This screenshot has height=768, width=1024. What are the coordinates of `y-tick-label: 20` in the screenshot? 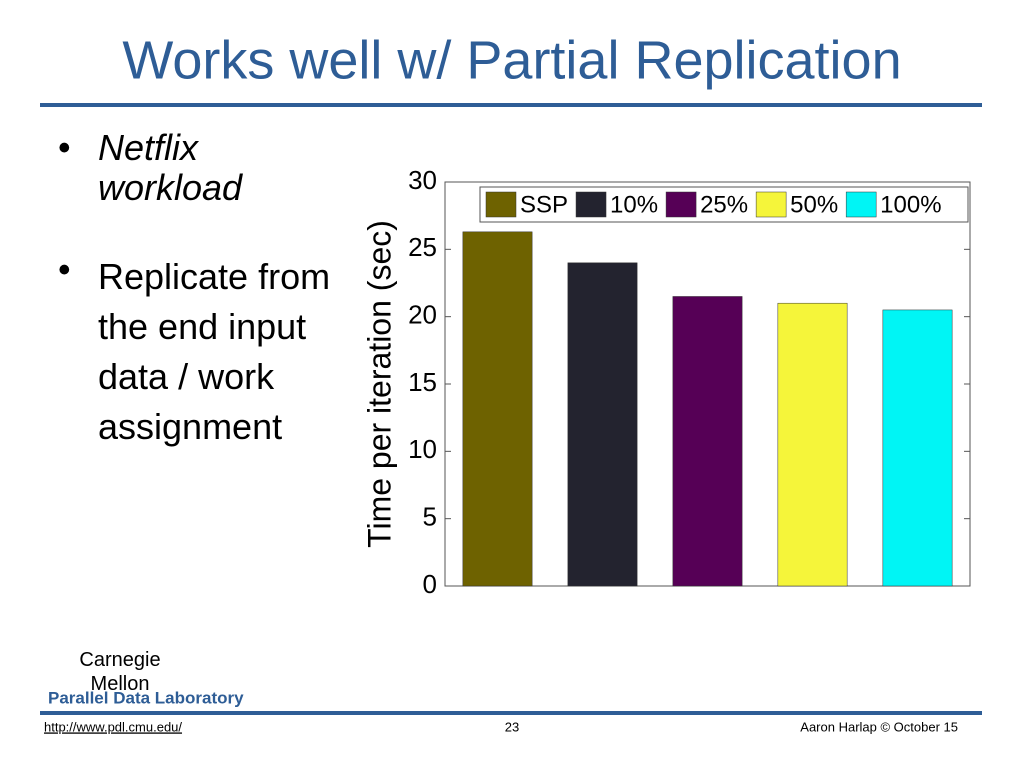 It's located at (422, 315).